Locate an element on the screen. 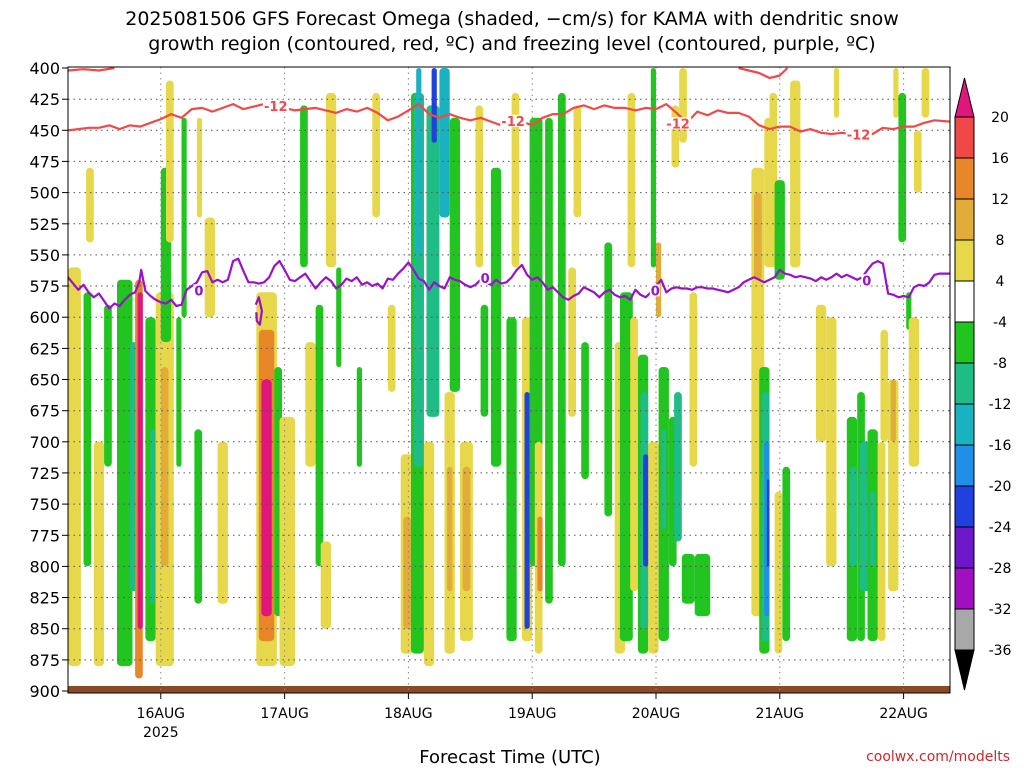 Image resolution: width=1024 pixels, height=768 pixels. colorbar-tick-label: -36 is located at coordinates (1000, 651).